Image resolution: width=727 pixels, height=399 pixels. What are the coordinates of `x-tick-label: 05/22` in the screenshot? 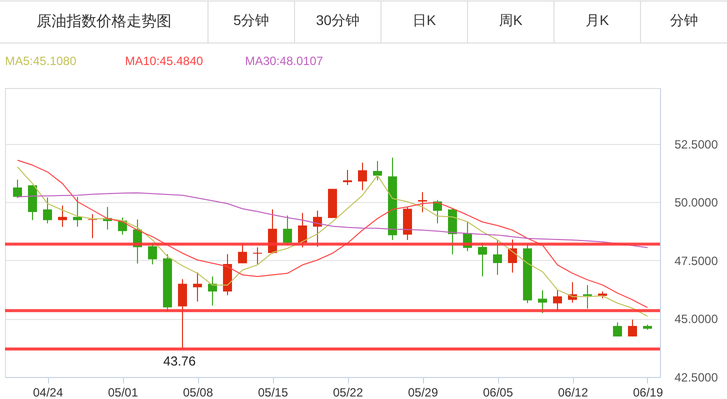 It's located at (348, 392).